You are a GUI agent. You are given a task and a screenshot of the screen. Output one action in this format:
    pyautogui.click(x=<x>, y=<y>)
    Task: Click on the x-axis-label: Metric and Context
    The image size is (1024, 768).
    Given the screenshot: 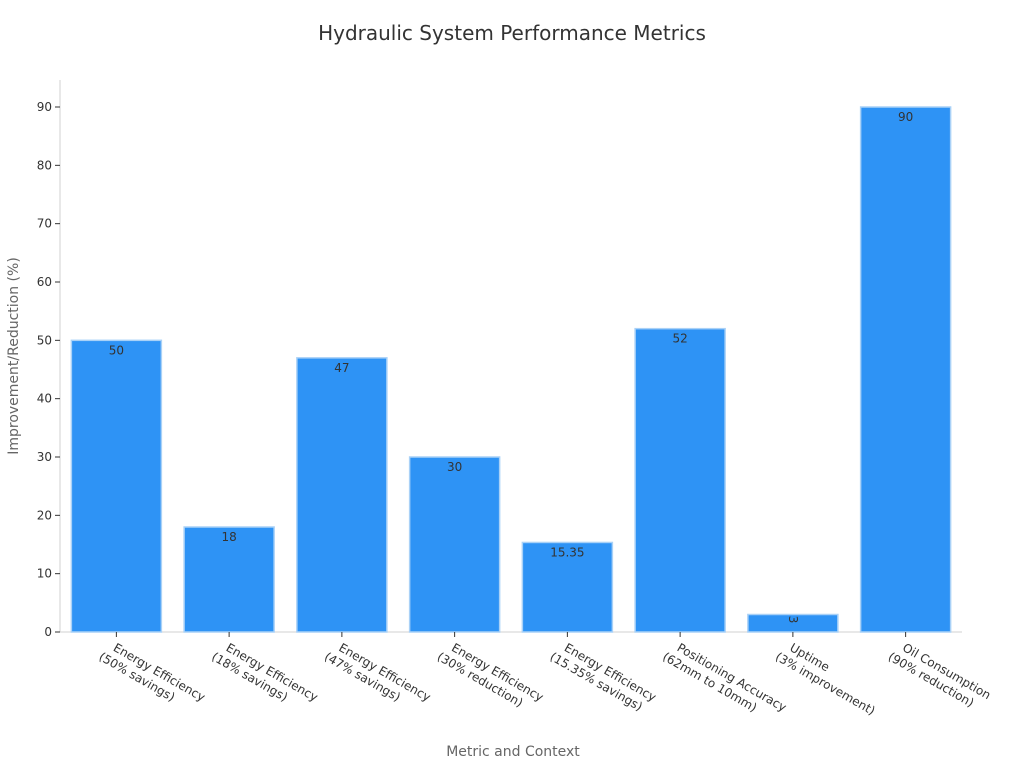 What is the action you would take?
    pyautogui.click(x=513, y=752)
    